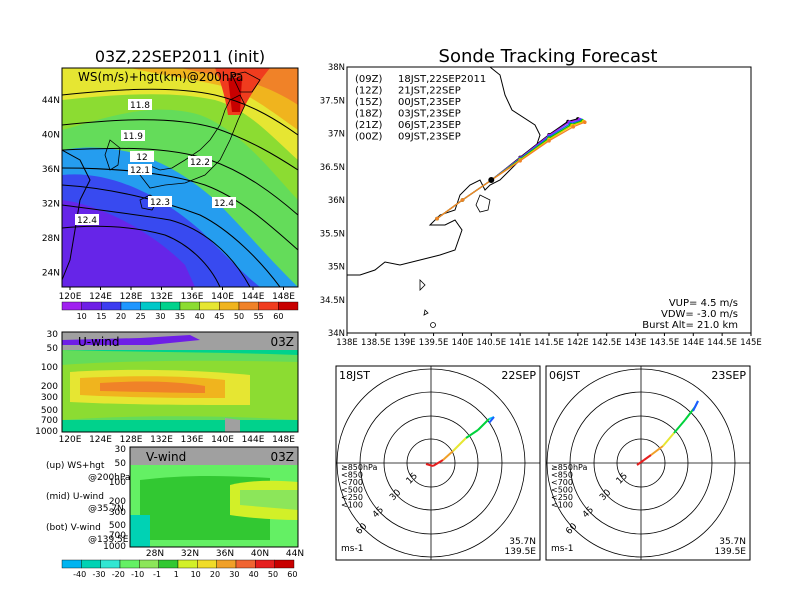 The width and height of the screenshot is (792, 612). I want to click on sonde-param: VUP= 4.5 m/s, so click(703, 303).